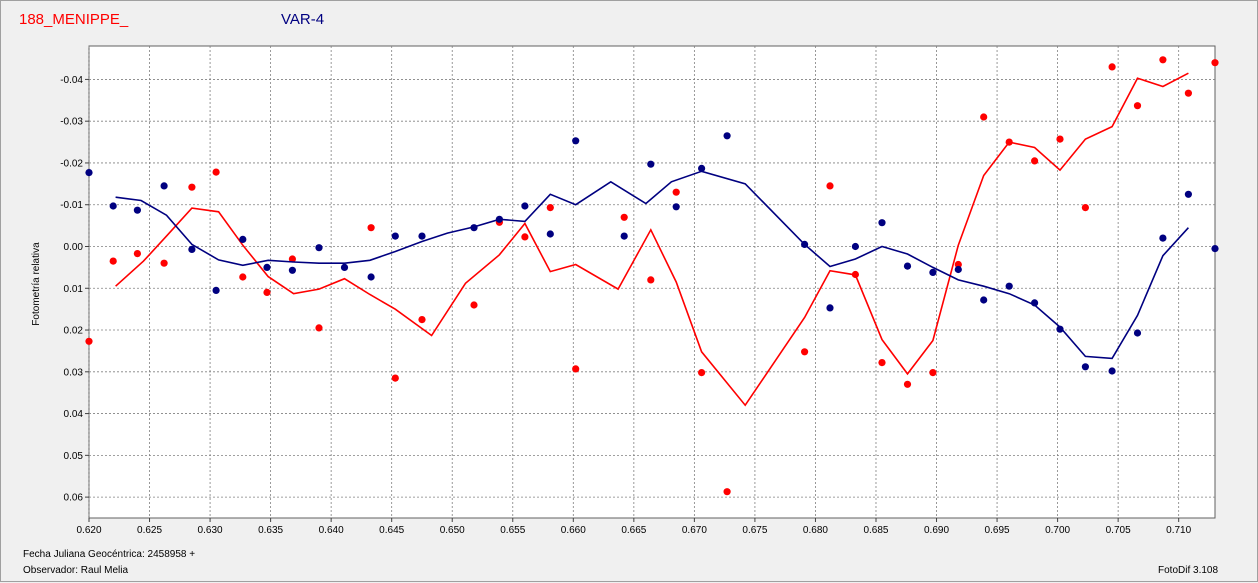 The image size is (1258, 583). Describe the element at coordinates (452, 530) in the screenshot. I see `x-tick-label: 0.650` at that location.